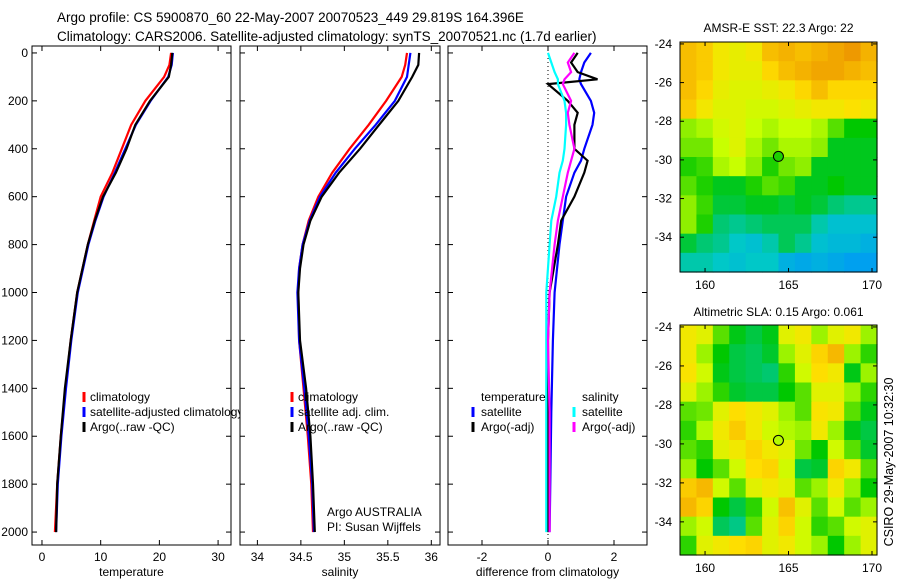  Describe the element at coordinates (507, 427) in the screenshot. I see `legend-label: Argo(-adj)` at that location.